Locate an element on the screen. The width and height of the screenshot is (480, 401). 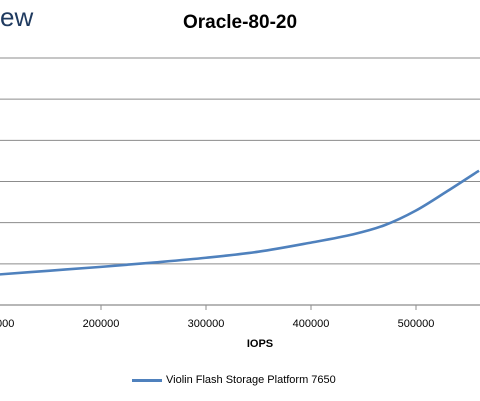
legend: Violin Flash Storage Platform 7650 is located at coordinates (234, 380).